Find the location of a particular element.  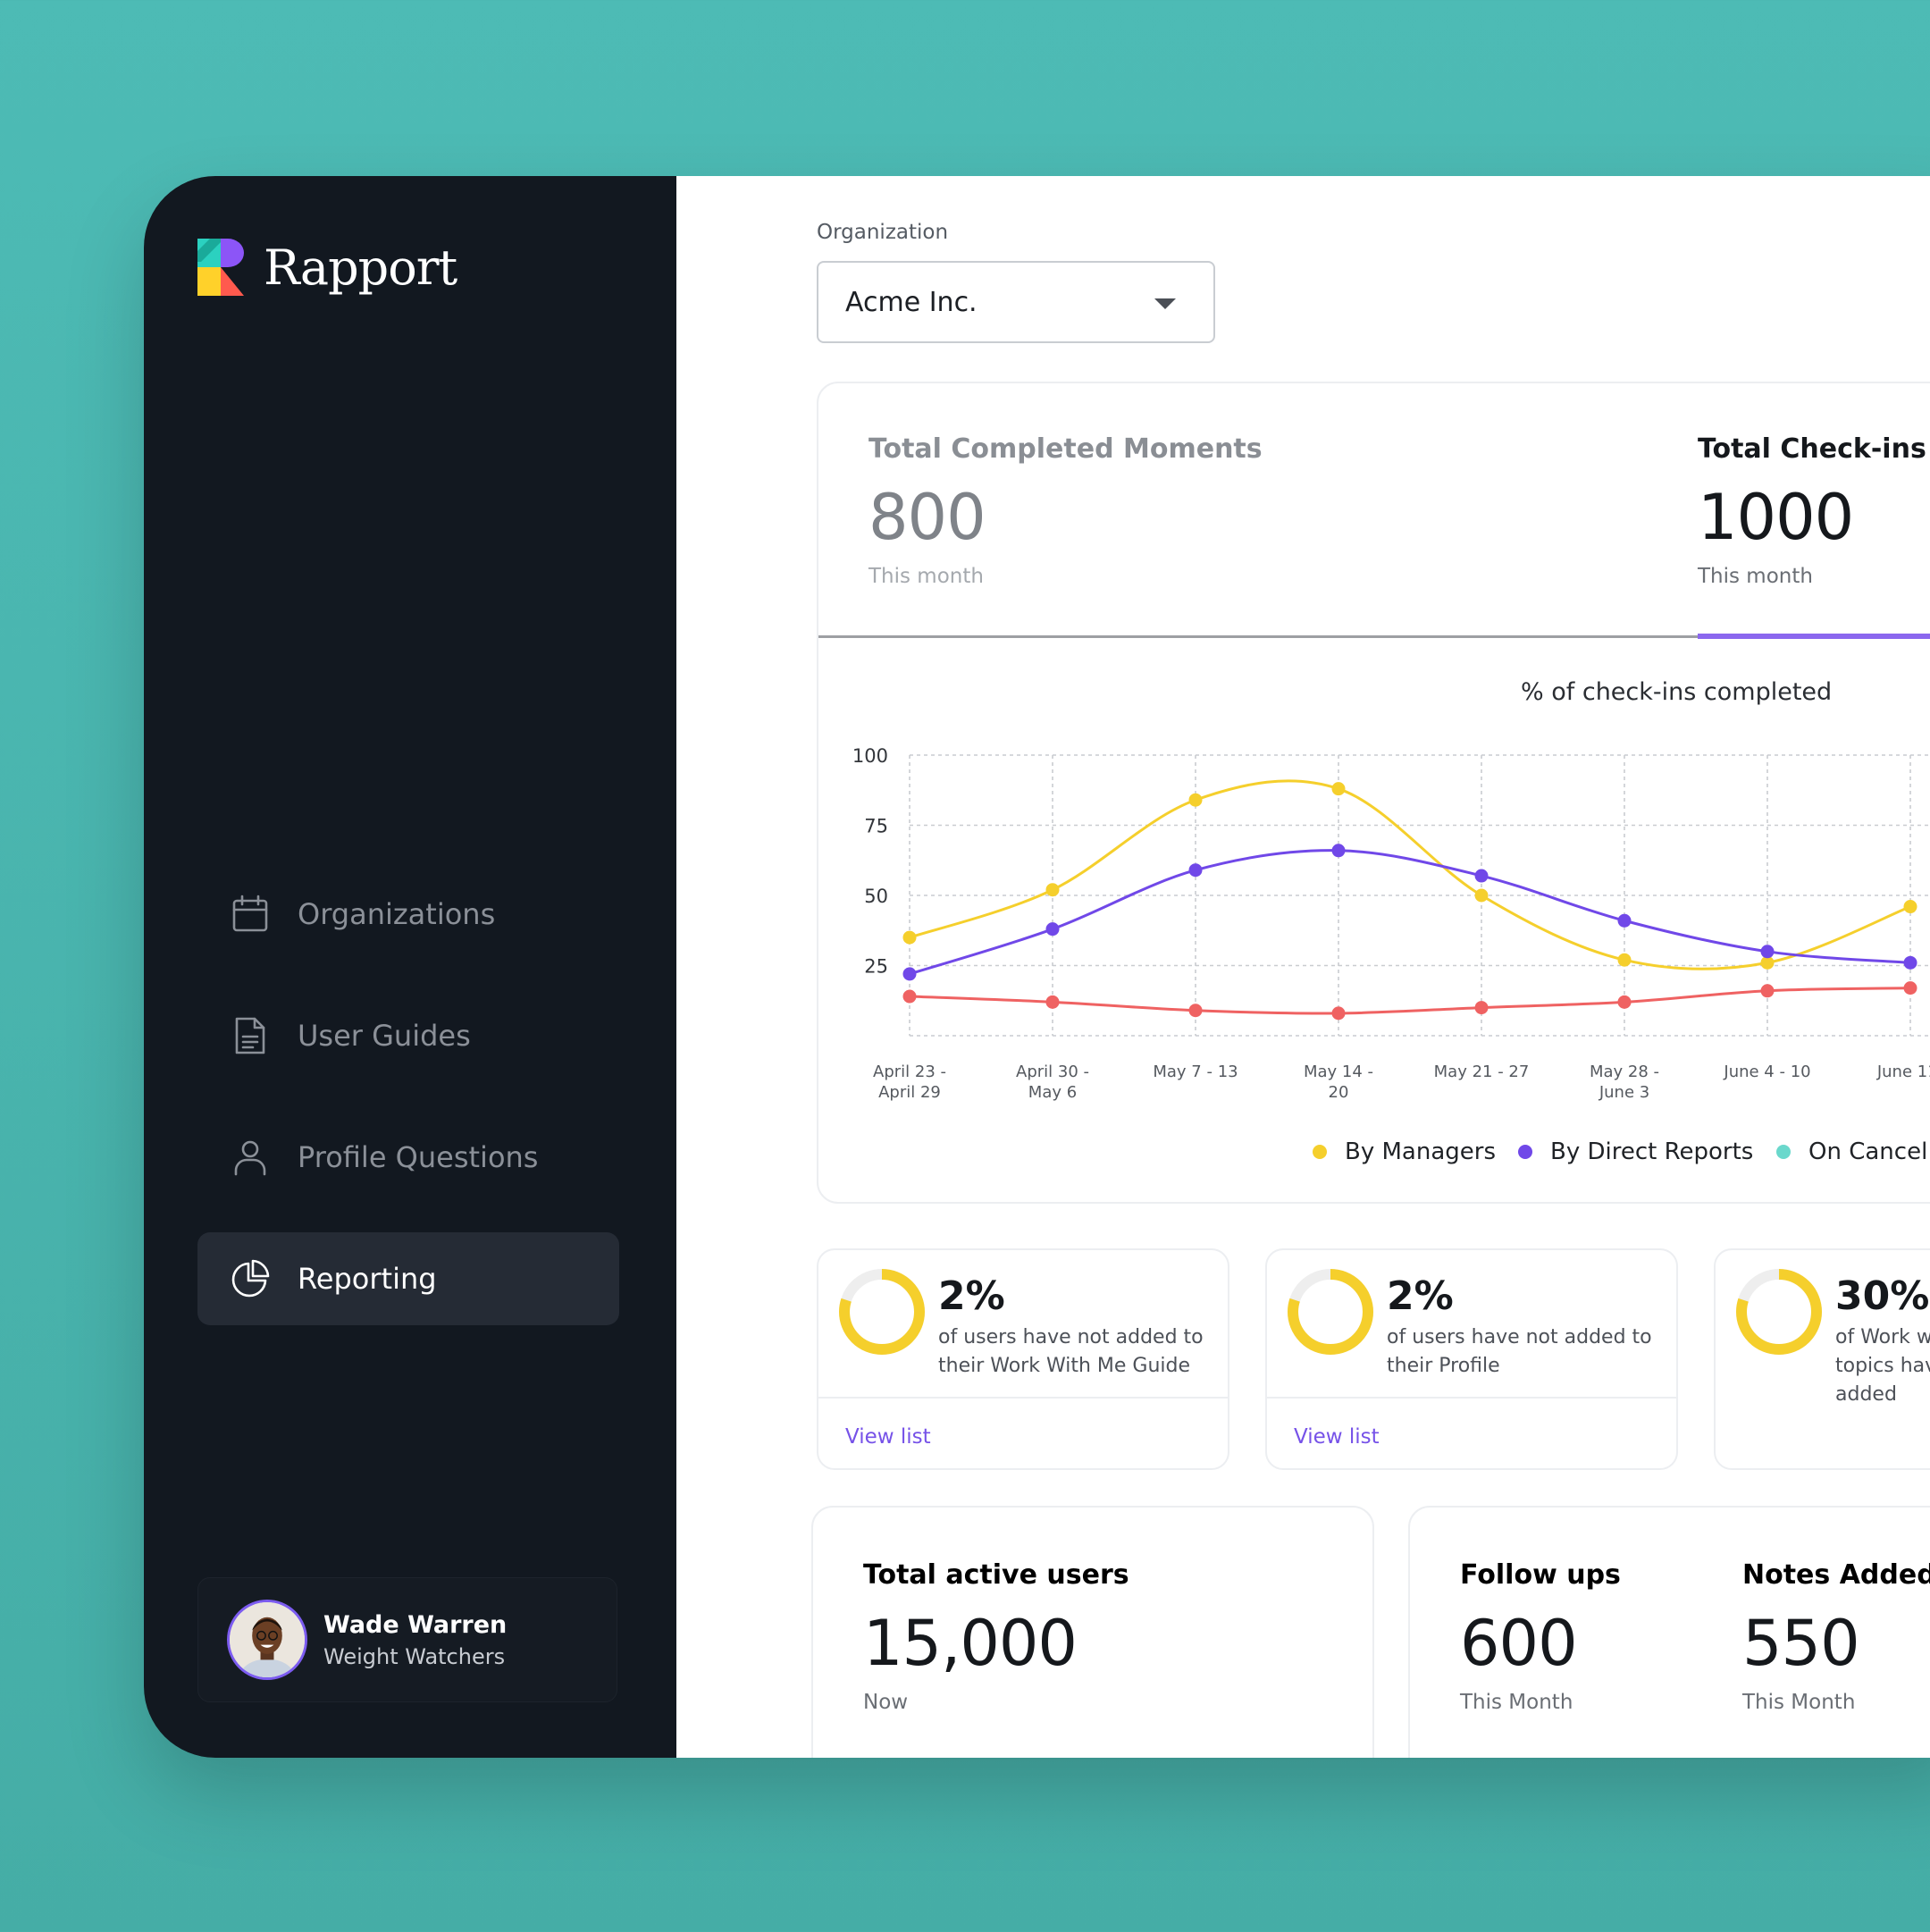

metric-description: of users have not added to their Profile is located at coordinates (1519, 1351).